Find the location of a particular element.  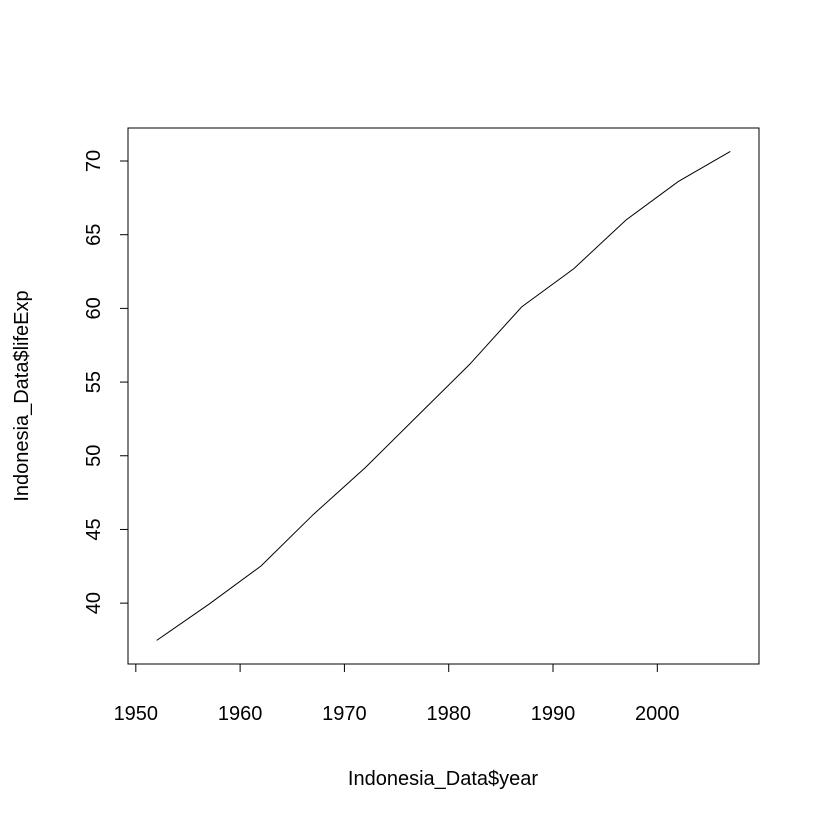

y-tick-label: 60 is located at coordinates (94, 308).